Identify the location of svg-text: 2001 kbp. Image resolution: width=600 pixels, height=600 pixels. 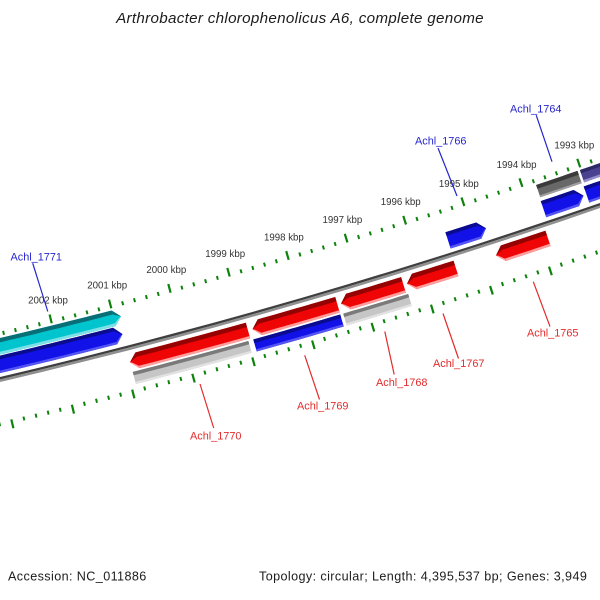
(107, 286).